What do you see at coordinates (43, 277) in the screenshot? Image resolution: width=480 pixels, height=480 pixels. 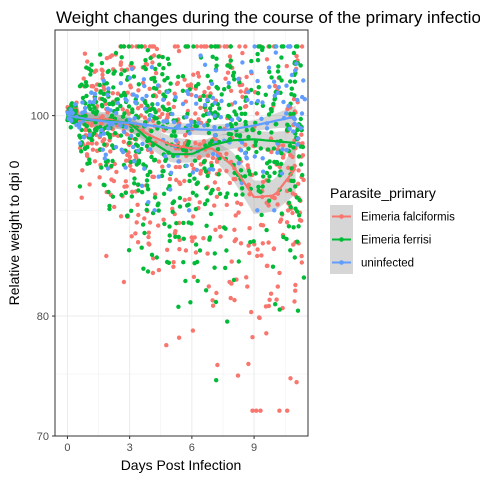 I see `y-axis-ticks: 70 80 100` at bounding box center [43, 277].